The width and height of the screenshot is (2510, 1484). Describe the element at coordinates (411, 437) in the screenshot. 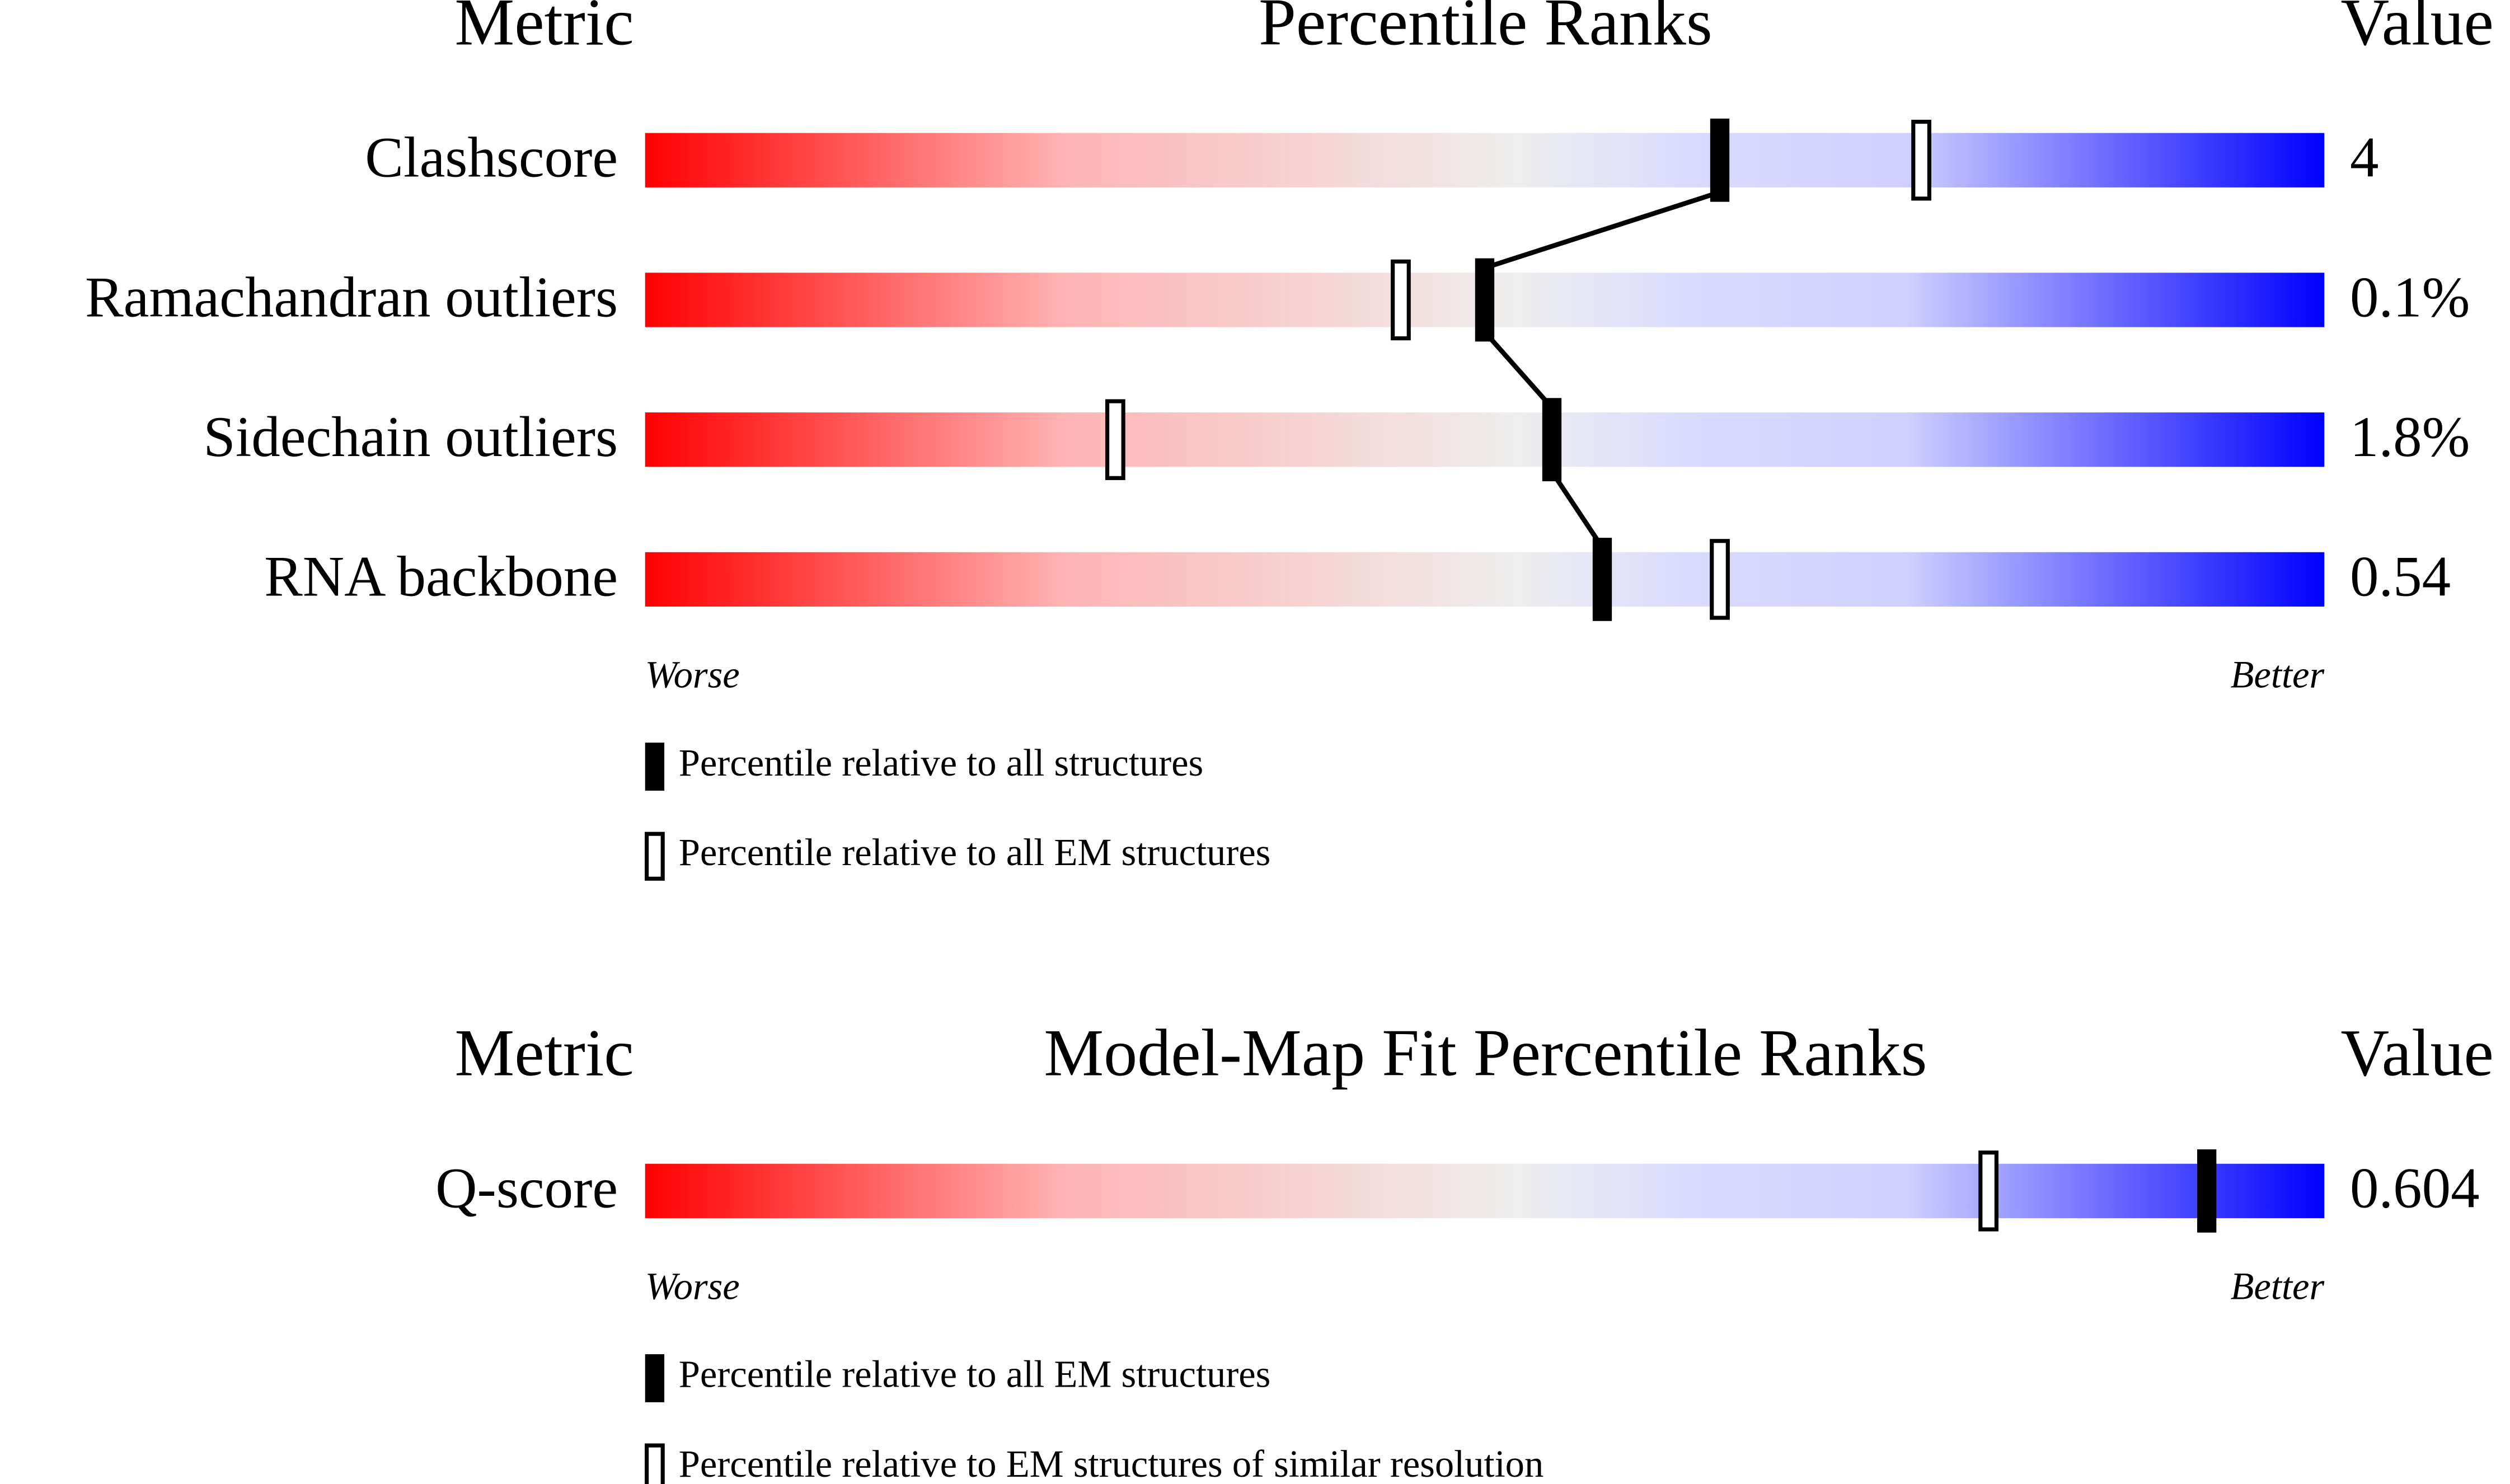

I see `metric-label: Sidechain outliers` at that location.